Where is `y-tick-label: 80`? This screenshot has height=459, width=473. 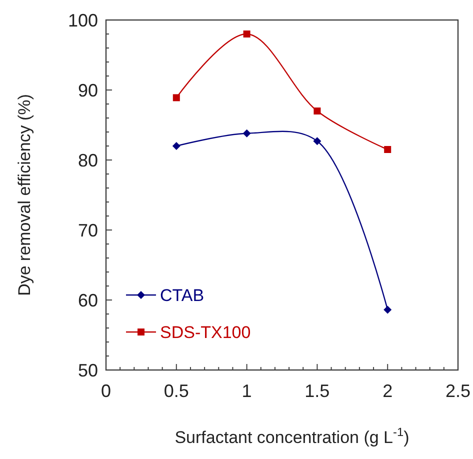
y-tick-label: 80 is located at coordinates (88, 160).